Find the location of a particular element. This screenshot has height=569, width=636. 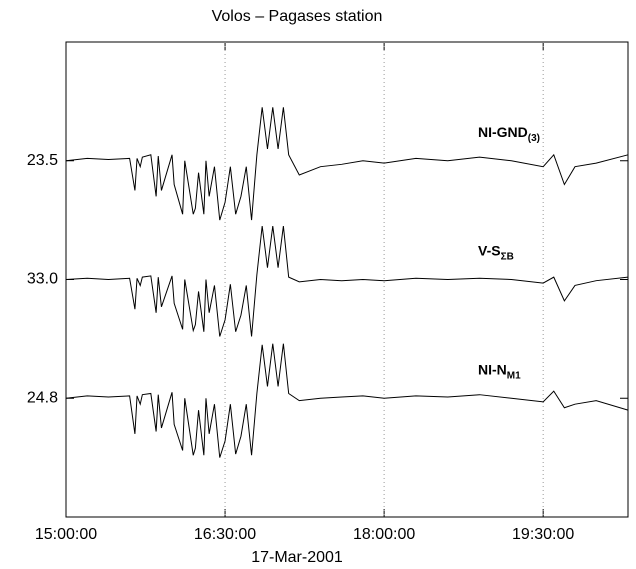

x-axis-label: 17-Mar-2001 is located at coordinates (297, 557).